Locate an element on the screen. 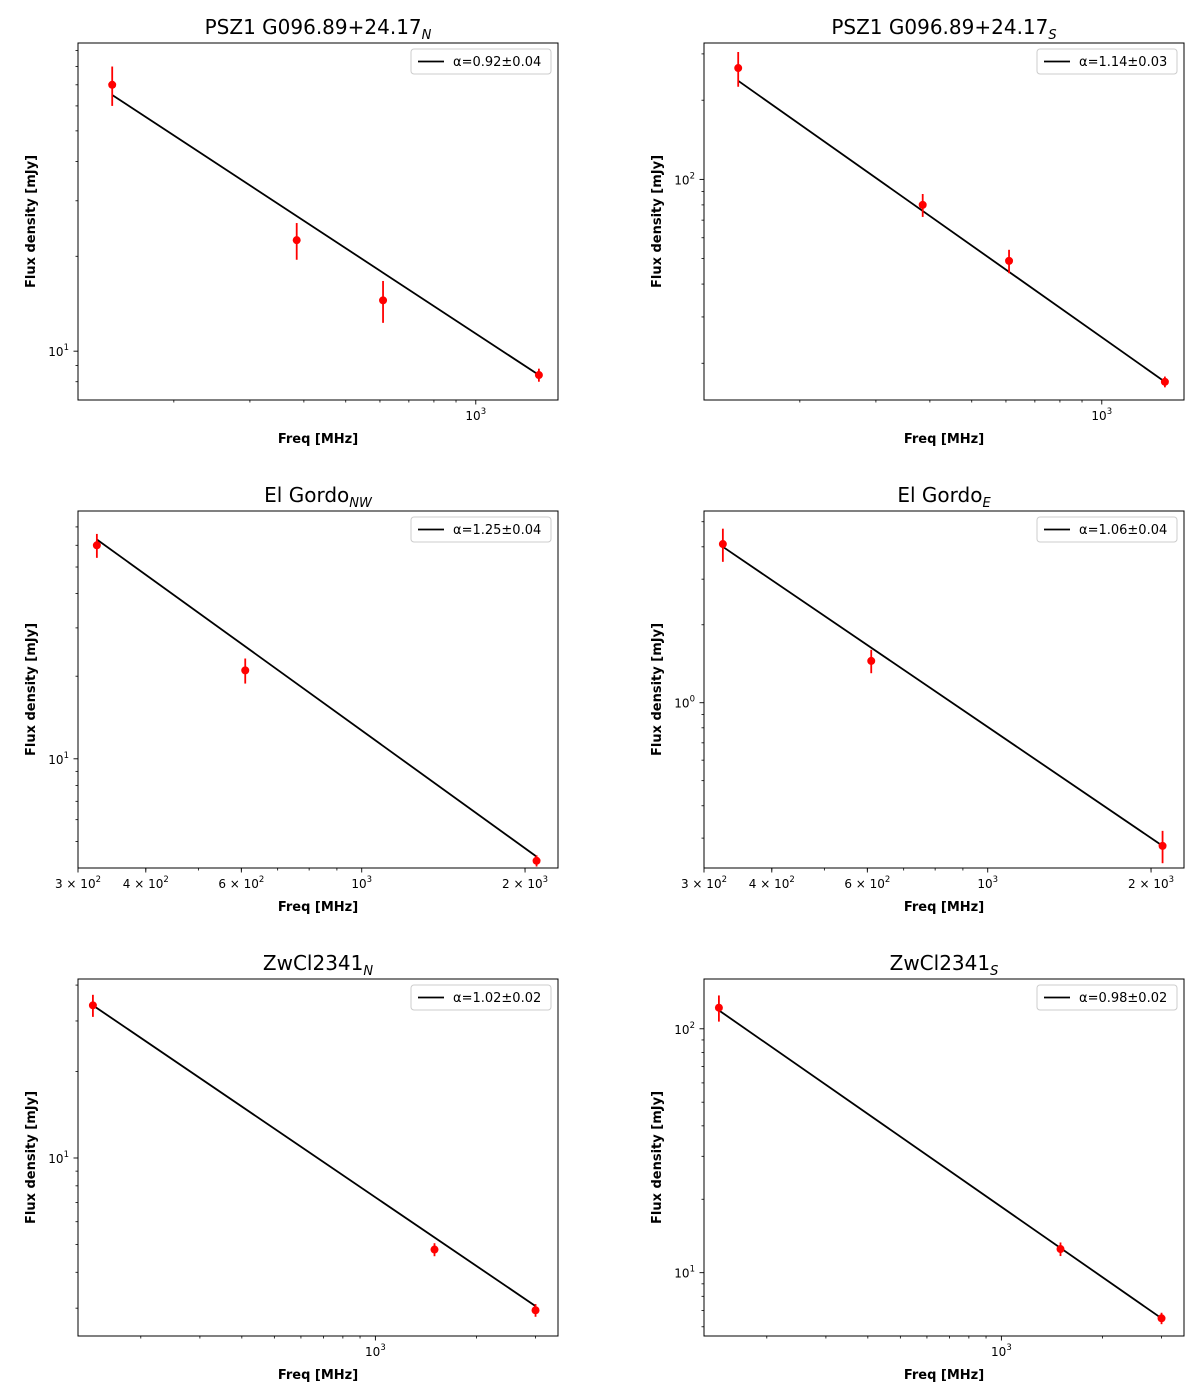 The height and width of the screenshot is (1387, 1200). chart-title-main: ZwCl2341 is located at coordinates (940, 963).